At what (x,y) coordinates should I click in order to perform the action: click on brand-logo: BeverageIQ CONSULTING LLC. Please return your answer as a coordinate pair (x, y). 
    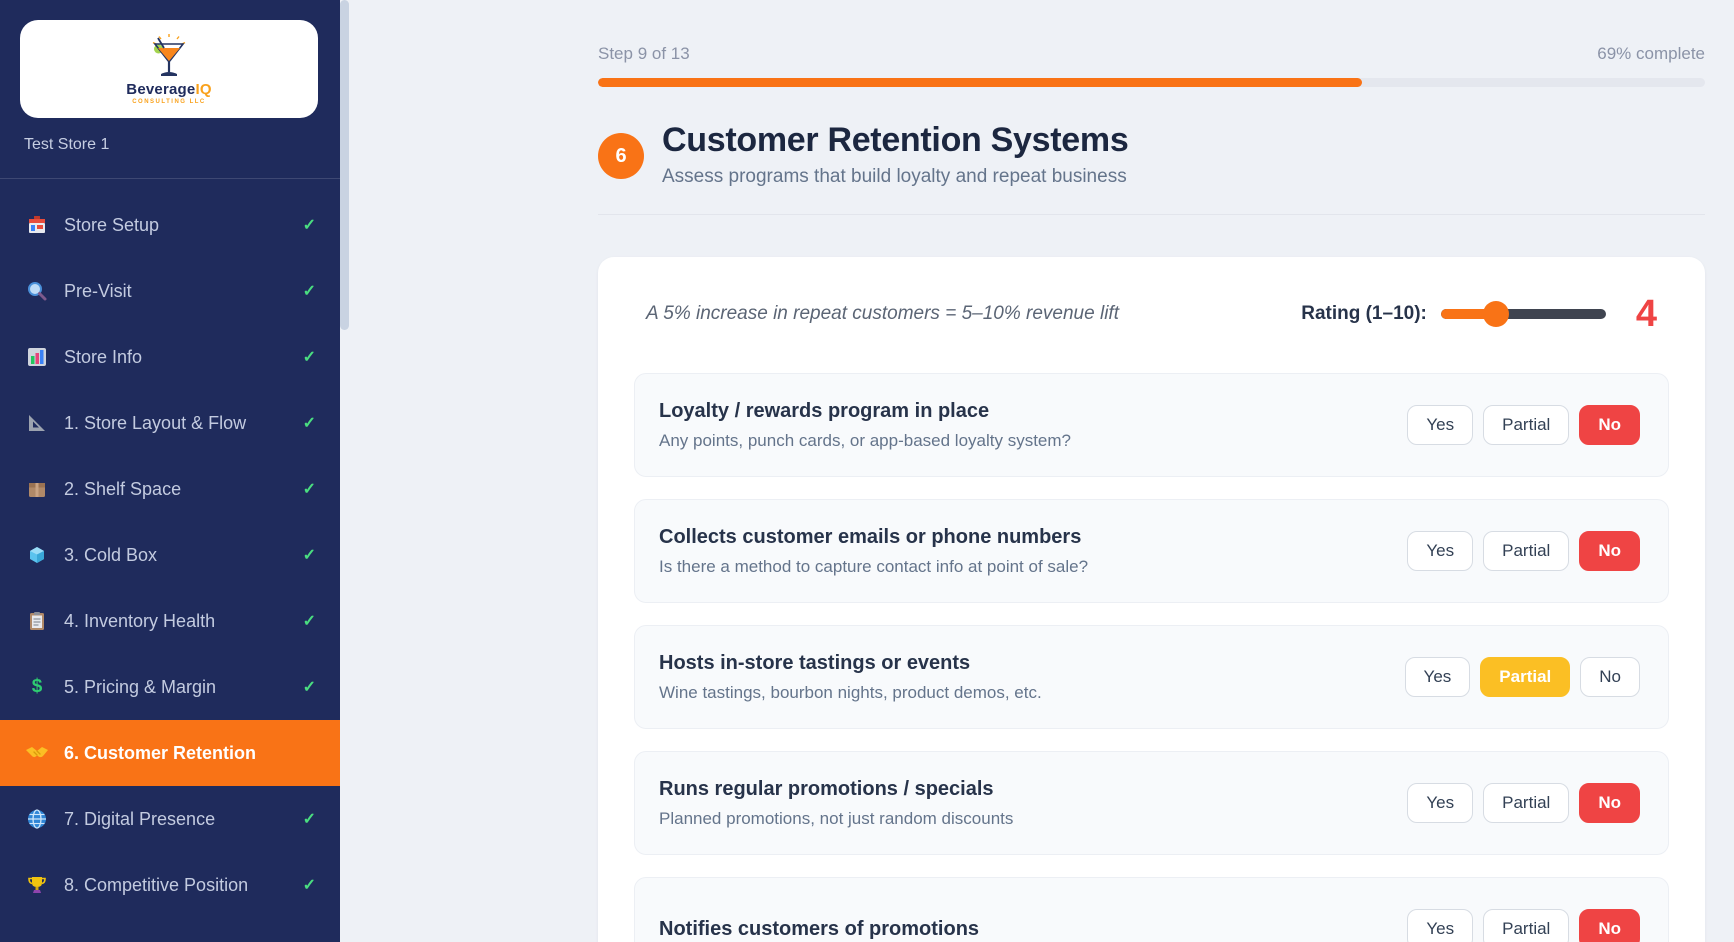
    Looking at the image, I should click on (169, 69).